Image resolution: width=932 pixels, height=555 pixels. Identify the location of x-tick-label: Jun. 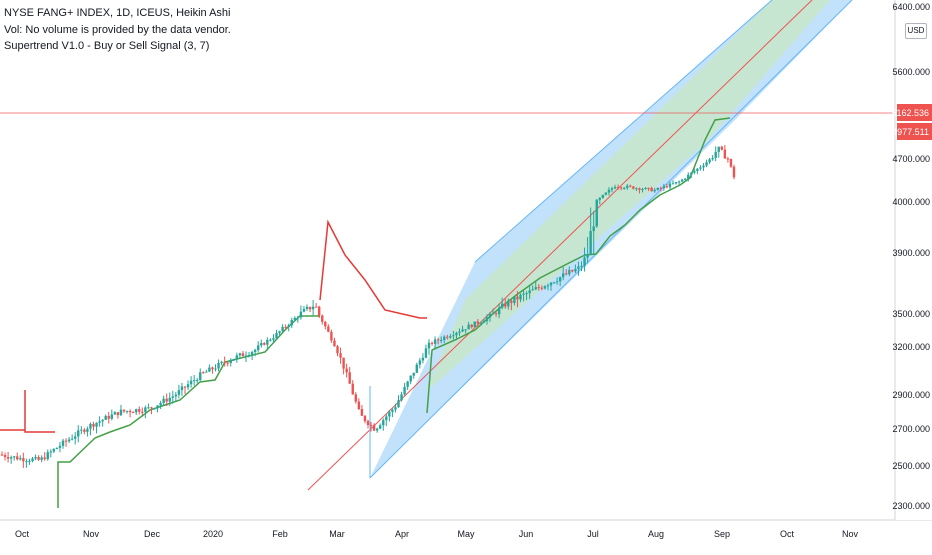
(526, 534).